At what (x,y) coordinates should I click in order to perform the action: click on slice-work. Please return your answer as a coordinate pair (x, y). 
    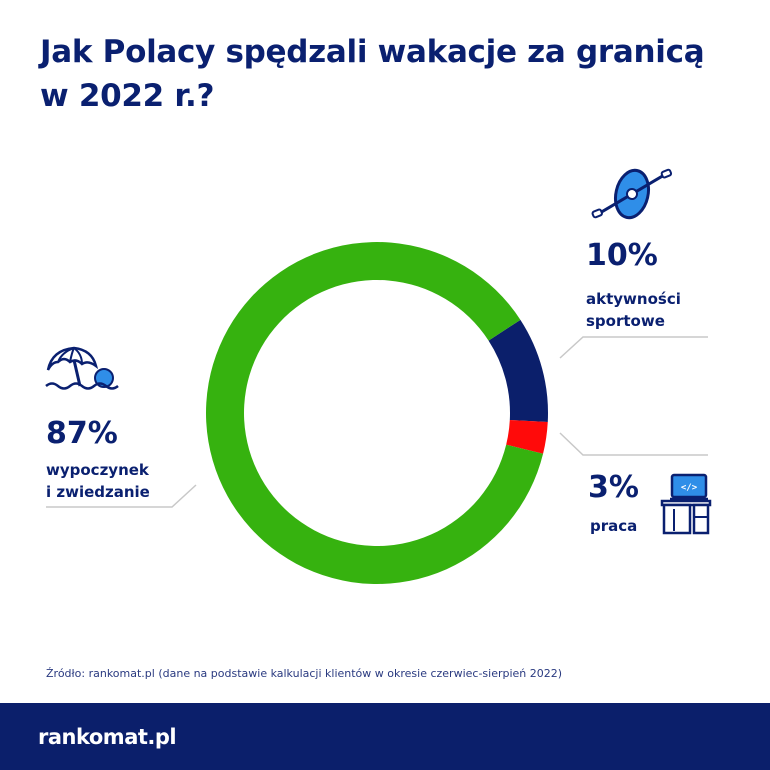
    Looking at the image, I should click on (527, 436).